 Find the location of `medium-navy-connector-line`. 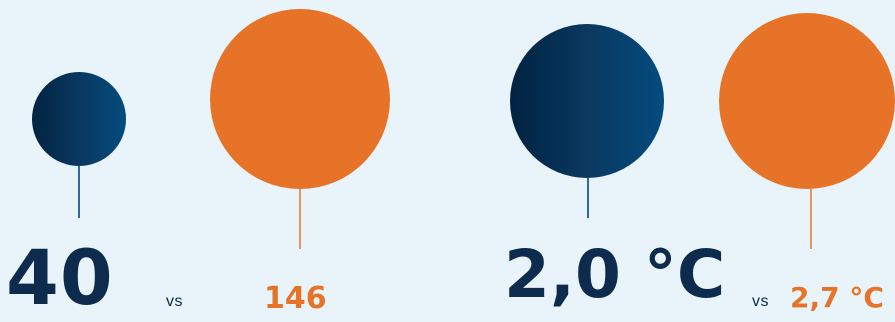

medium-navy-connector-line is located at coordinates (588, 198).